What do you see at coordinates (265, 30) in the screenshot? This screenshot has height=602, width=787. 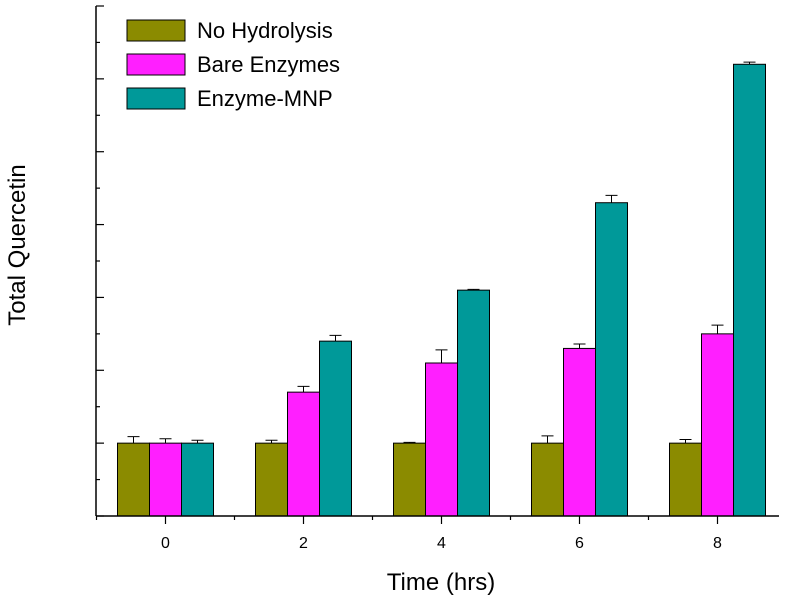 I see `legend-label-no-hydrolysis: No Hydrolysis` at bounding box center [265, 30].